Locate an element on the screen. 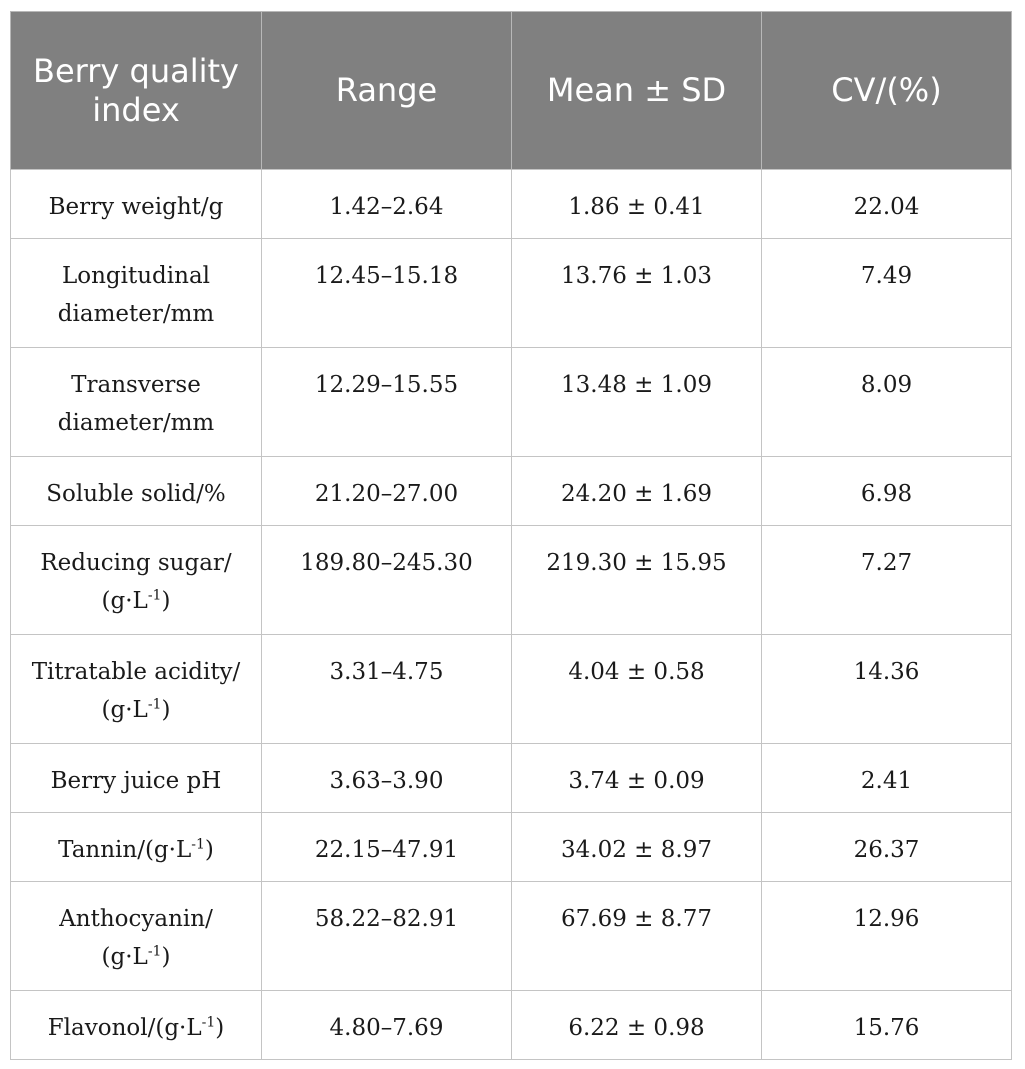  index-text: Soluble solid/% is located at coordinates (136, 494).